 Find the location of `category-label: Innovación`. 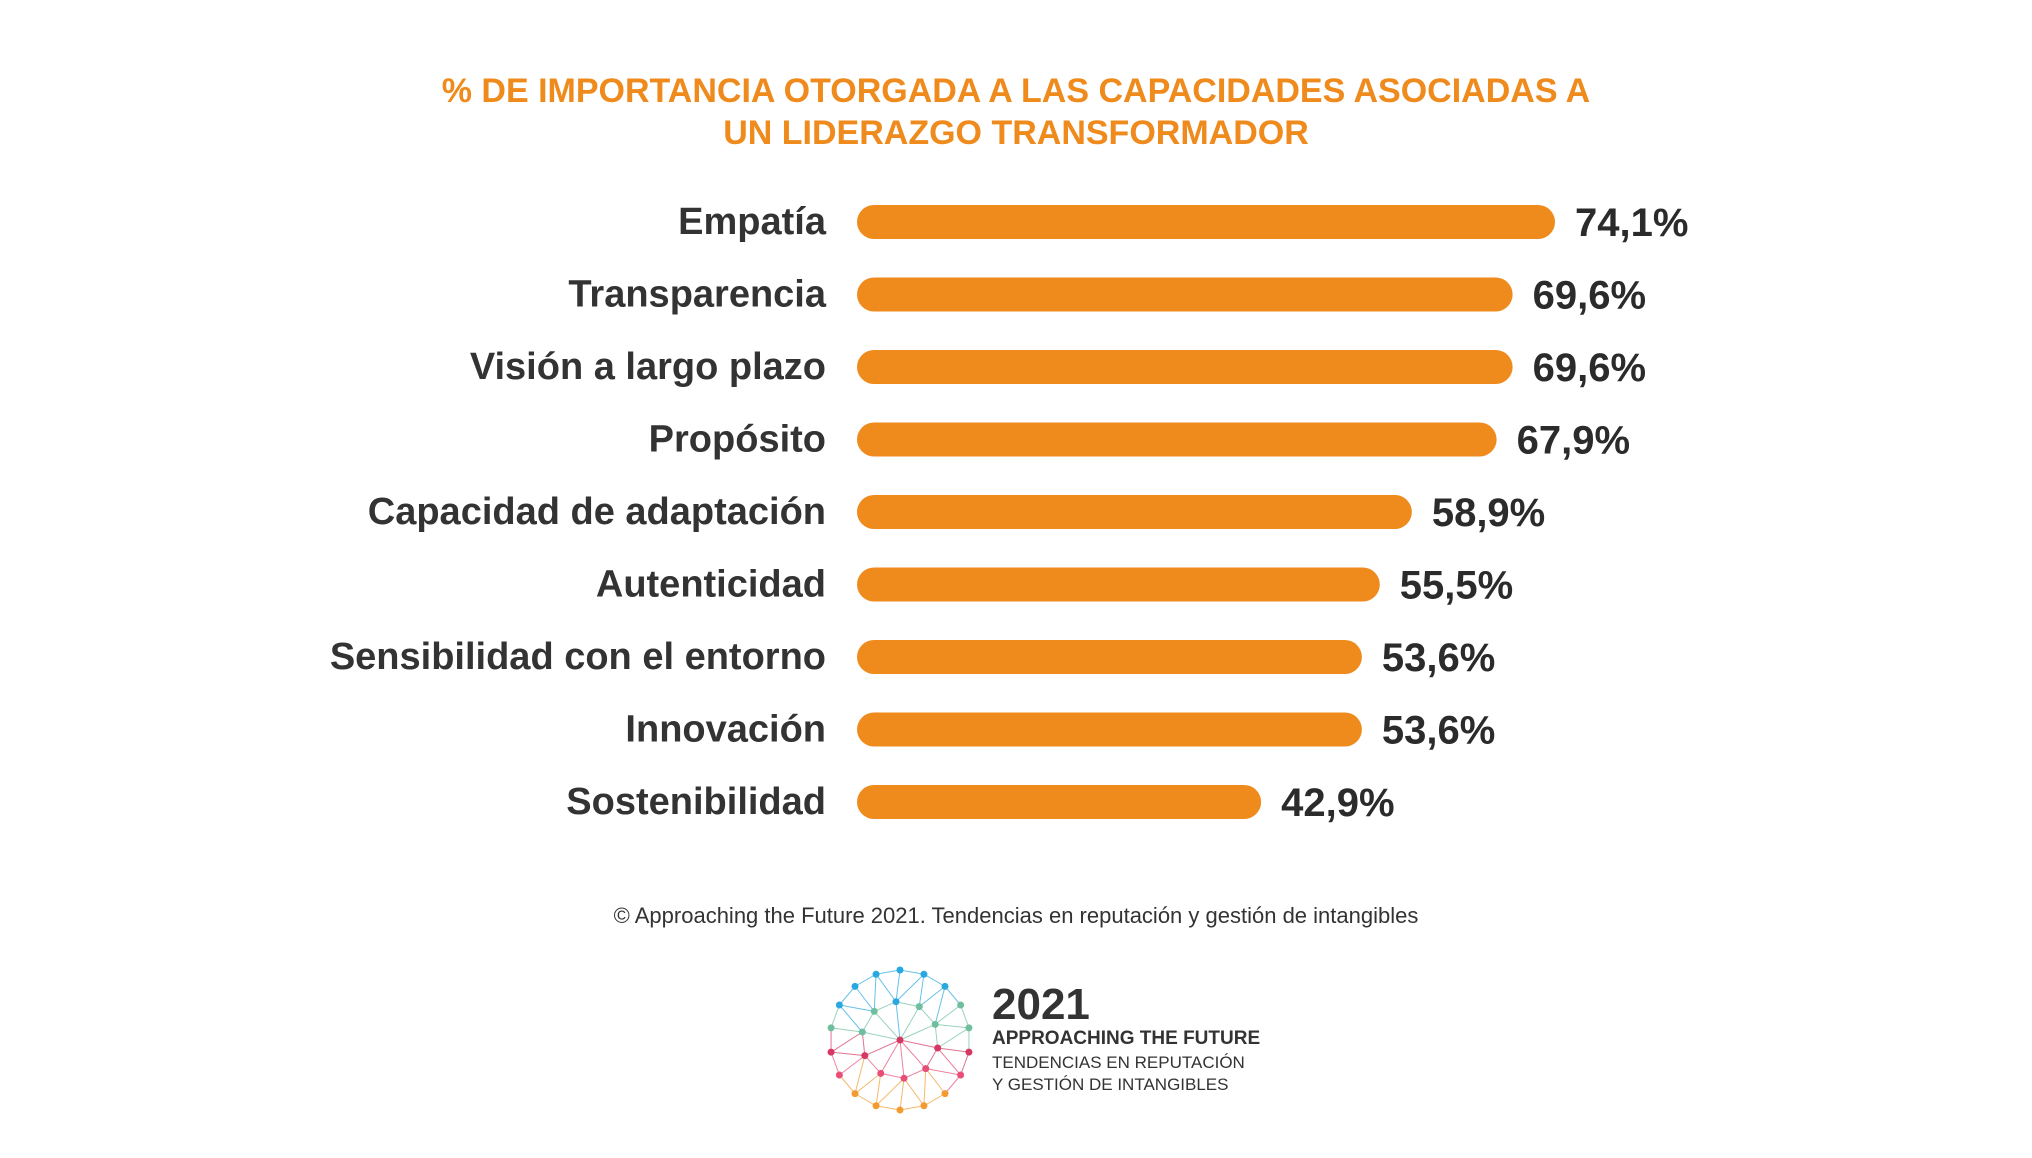

category-label: Innovación is located at coordinates (725, 730).